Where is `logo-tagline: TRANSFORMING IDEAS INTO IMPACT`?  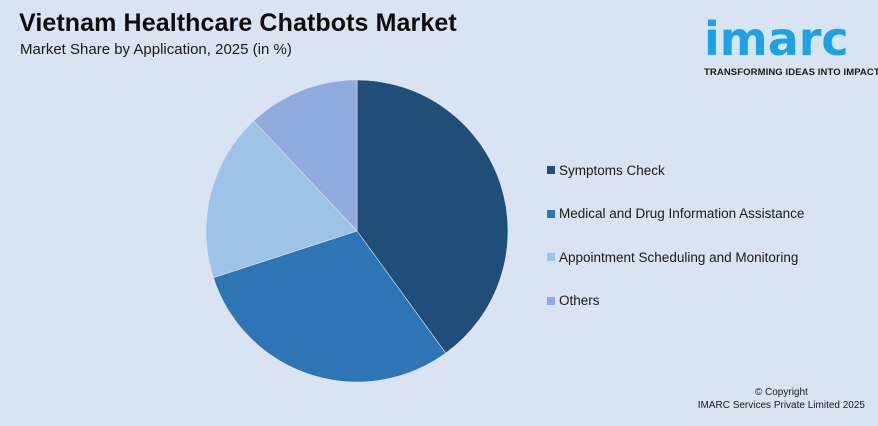 logo-tagline: TRANSFORMING IDEAS INTO IMPACT is located at coordinates (791, 72).